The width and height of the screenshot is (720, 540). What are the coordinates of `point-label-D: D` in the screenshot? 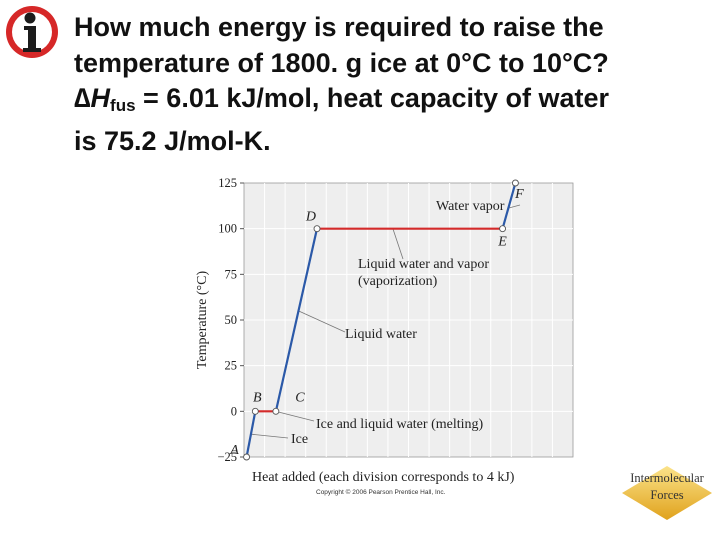 It's located at (310, 217).